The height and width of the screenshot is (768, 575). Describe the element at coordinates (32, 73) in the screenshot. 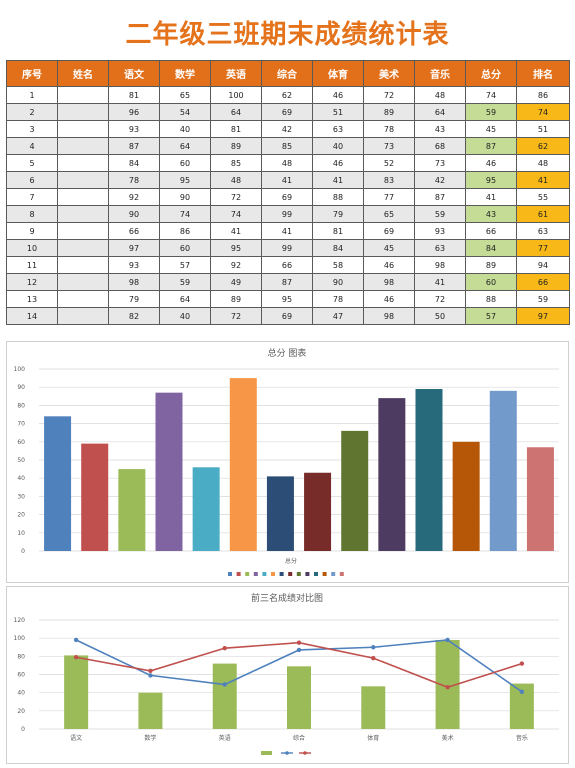

I see `column-header: 序号` at that location.